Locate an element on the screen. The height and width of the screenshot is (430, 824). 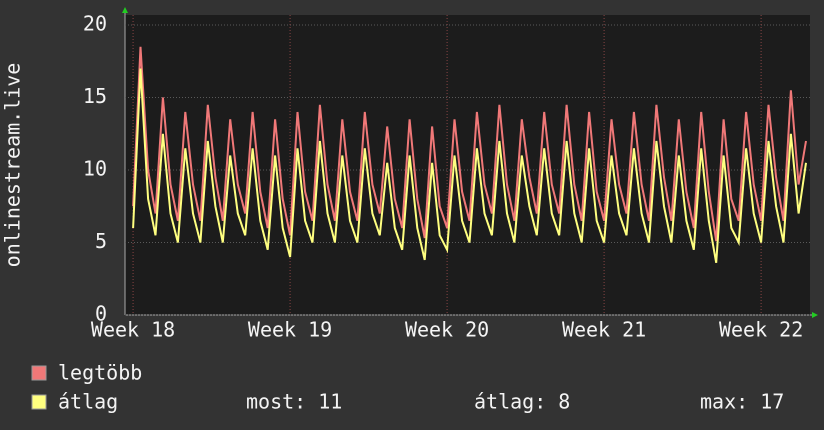
x-tick-label: Week 20 is located at coordinates (447, 330).